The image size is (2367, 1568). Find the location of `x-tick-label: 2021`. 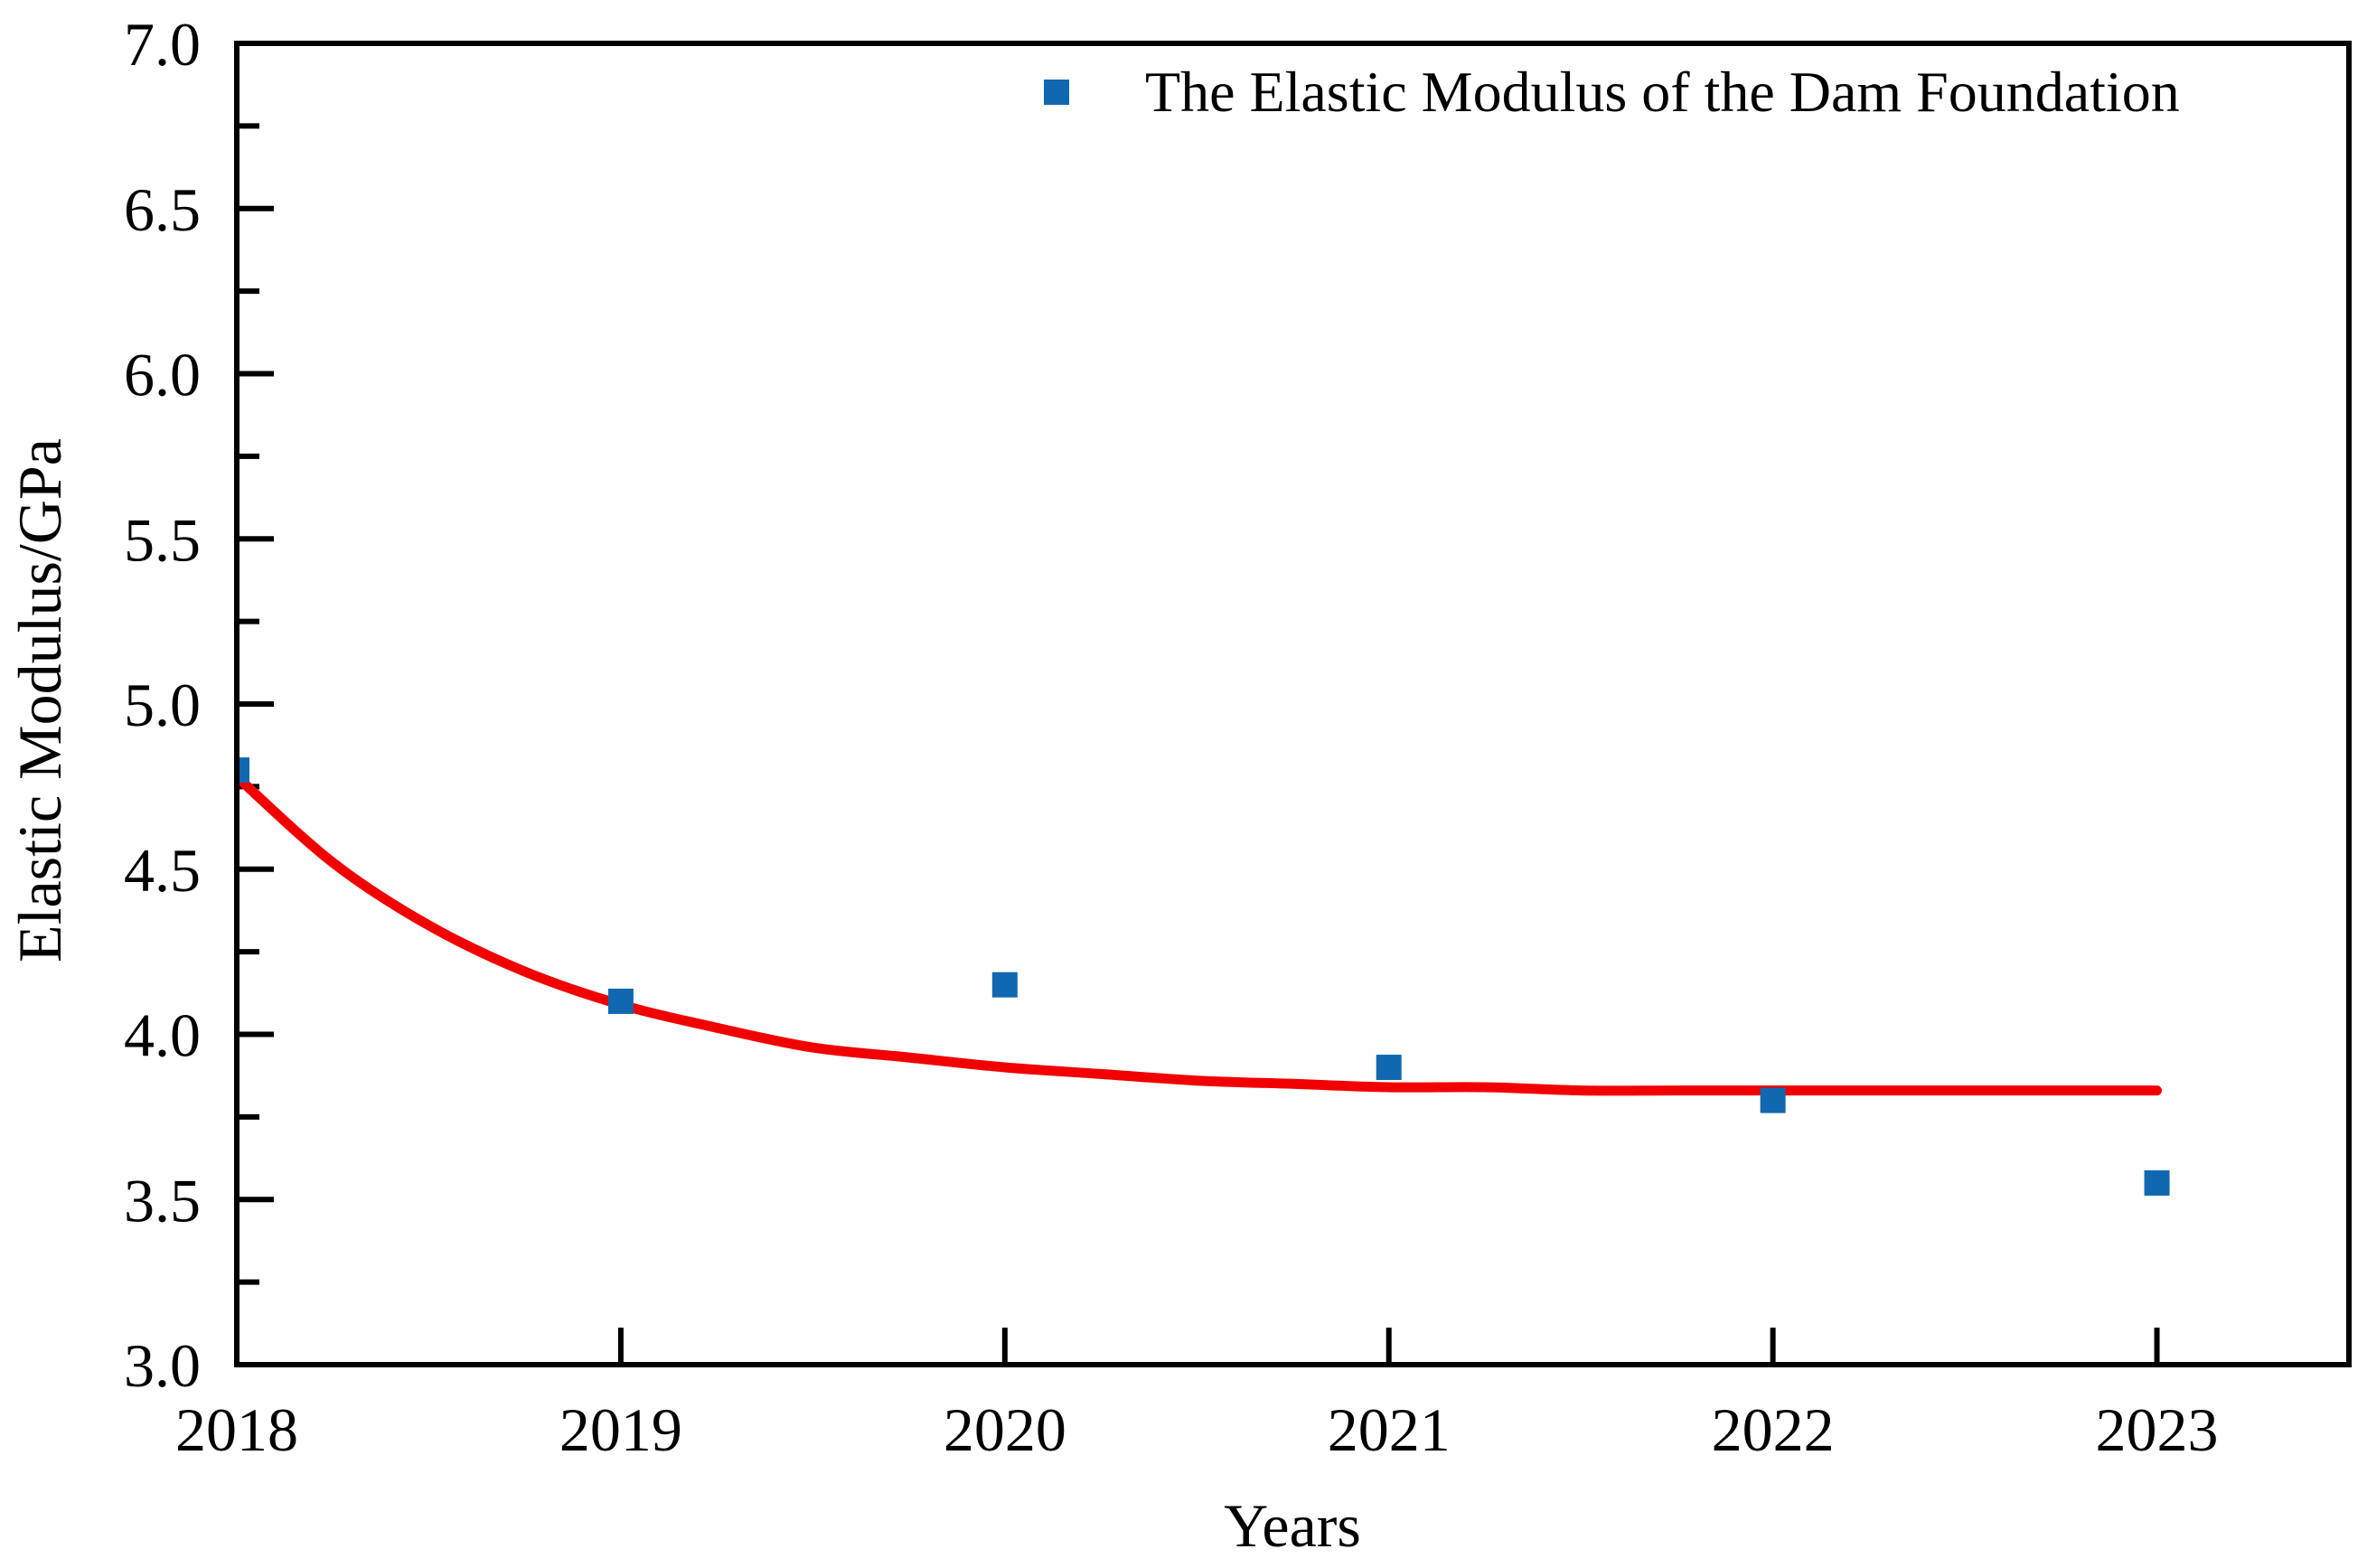

x-tick-label: 2021 is located at coordinates (1389, 1429).